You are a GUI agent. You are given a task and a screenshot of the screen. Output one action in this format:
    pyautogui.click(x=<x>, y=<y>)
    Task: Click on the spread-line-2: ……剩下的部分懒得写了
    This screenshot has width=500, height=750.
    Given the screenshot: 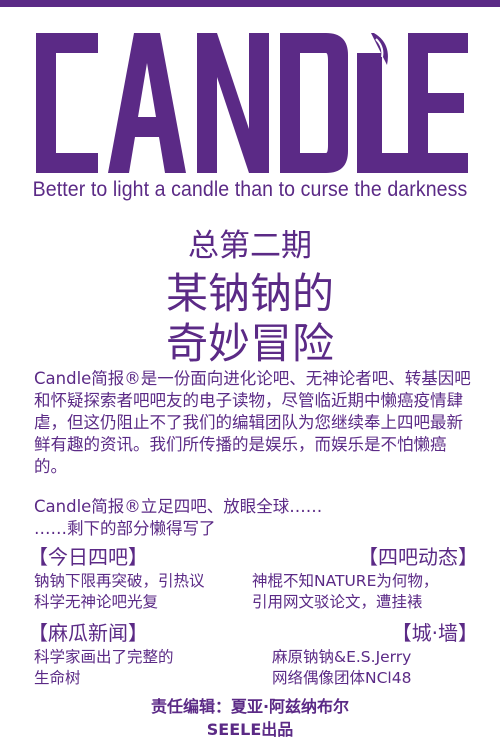 What is the action you would take?
    pyautogui.click(x=125, y=528)
    